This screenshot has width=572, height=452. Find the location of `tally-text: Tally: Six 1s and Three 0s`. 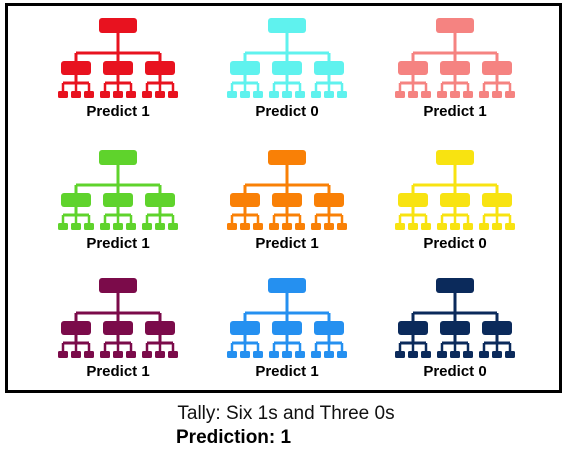

tally-text: Tally: Six 1s and Three 0s is located at coordinates (286, 413).